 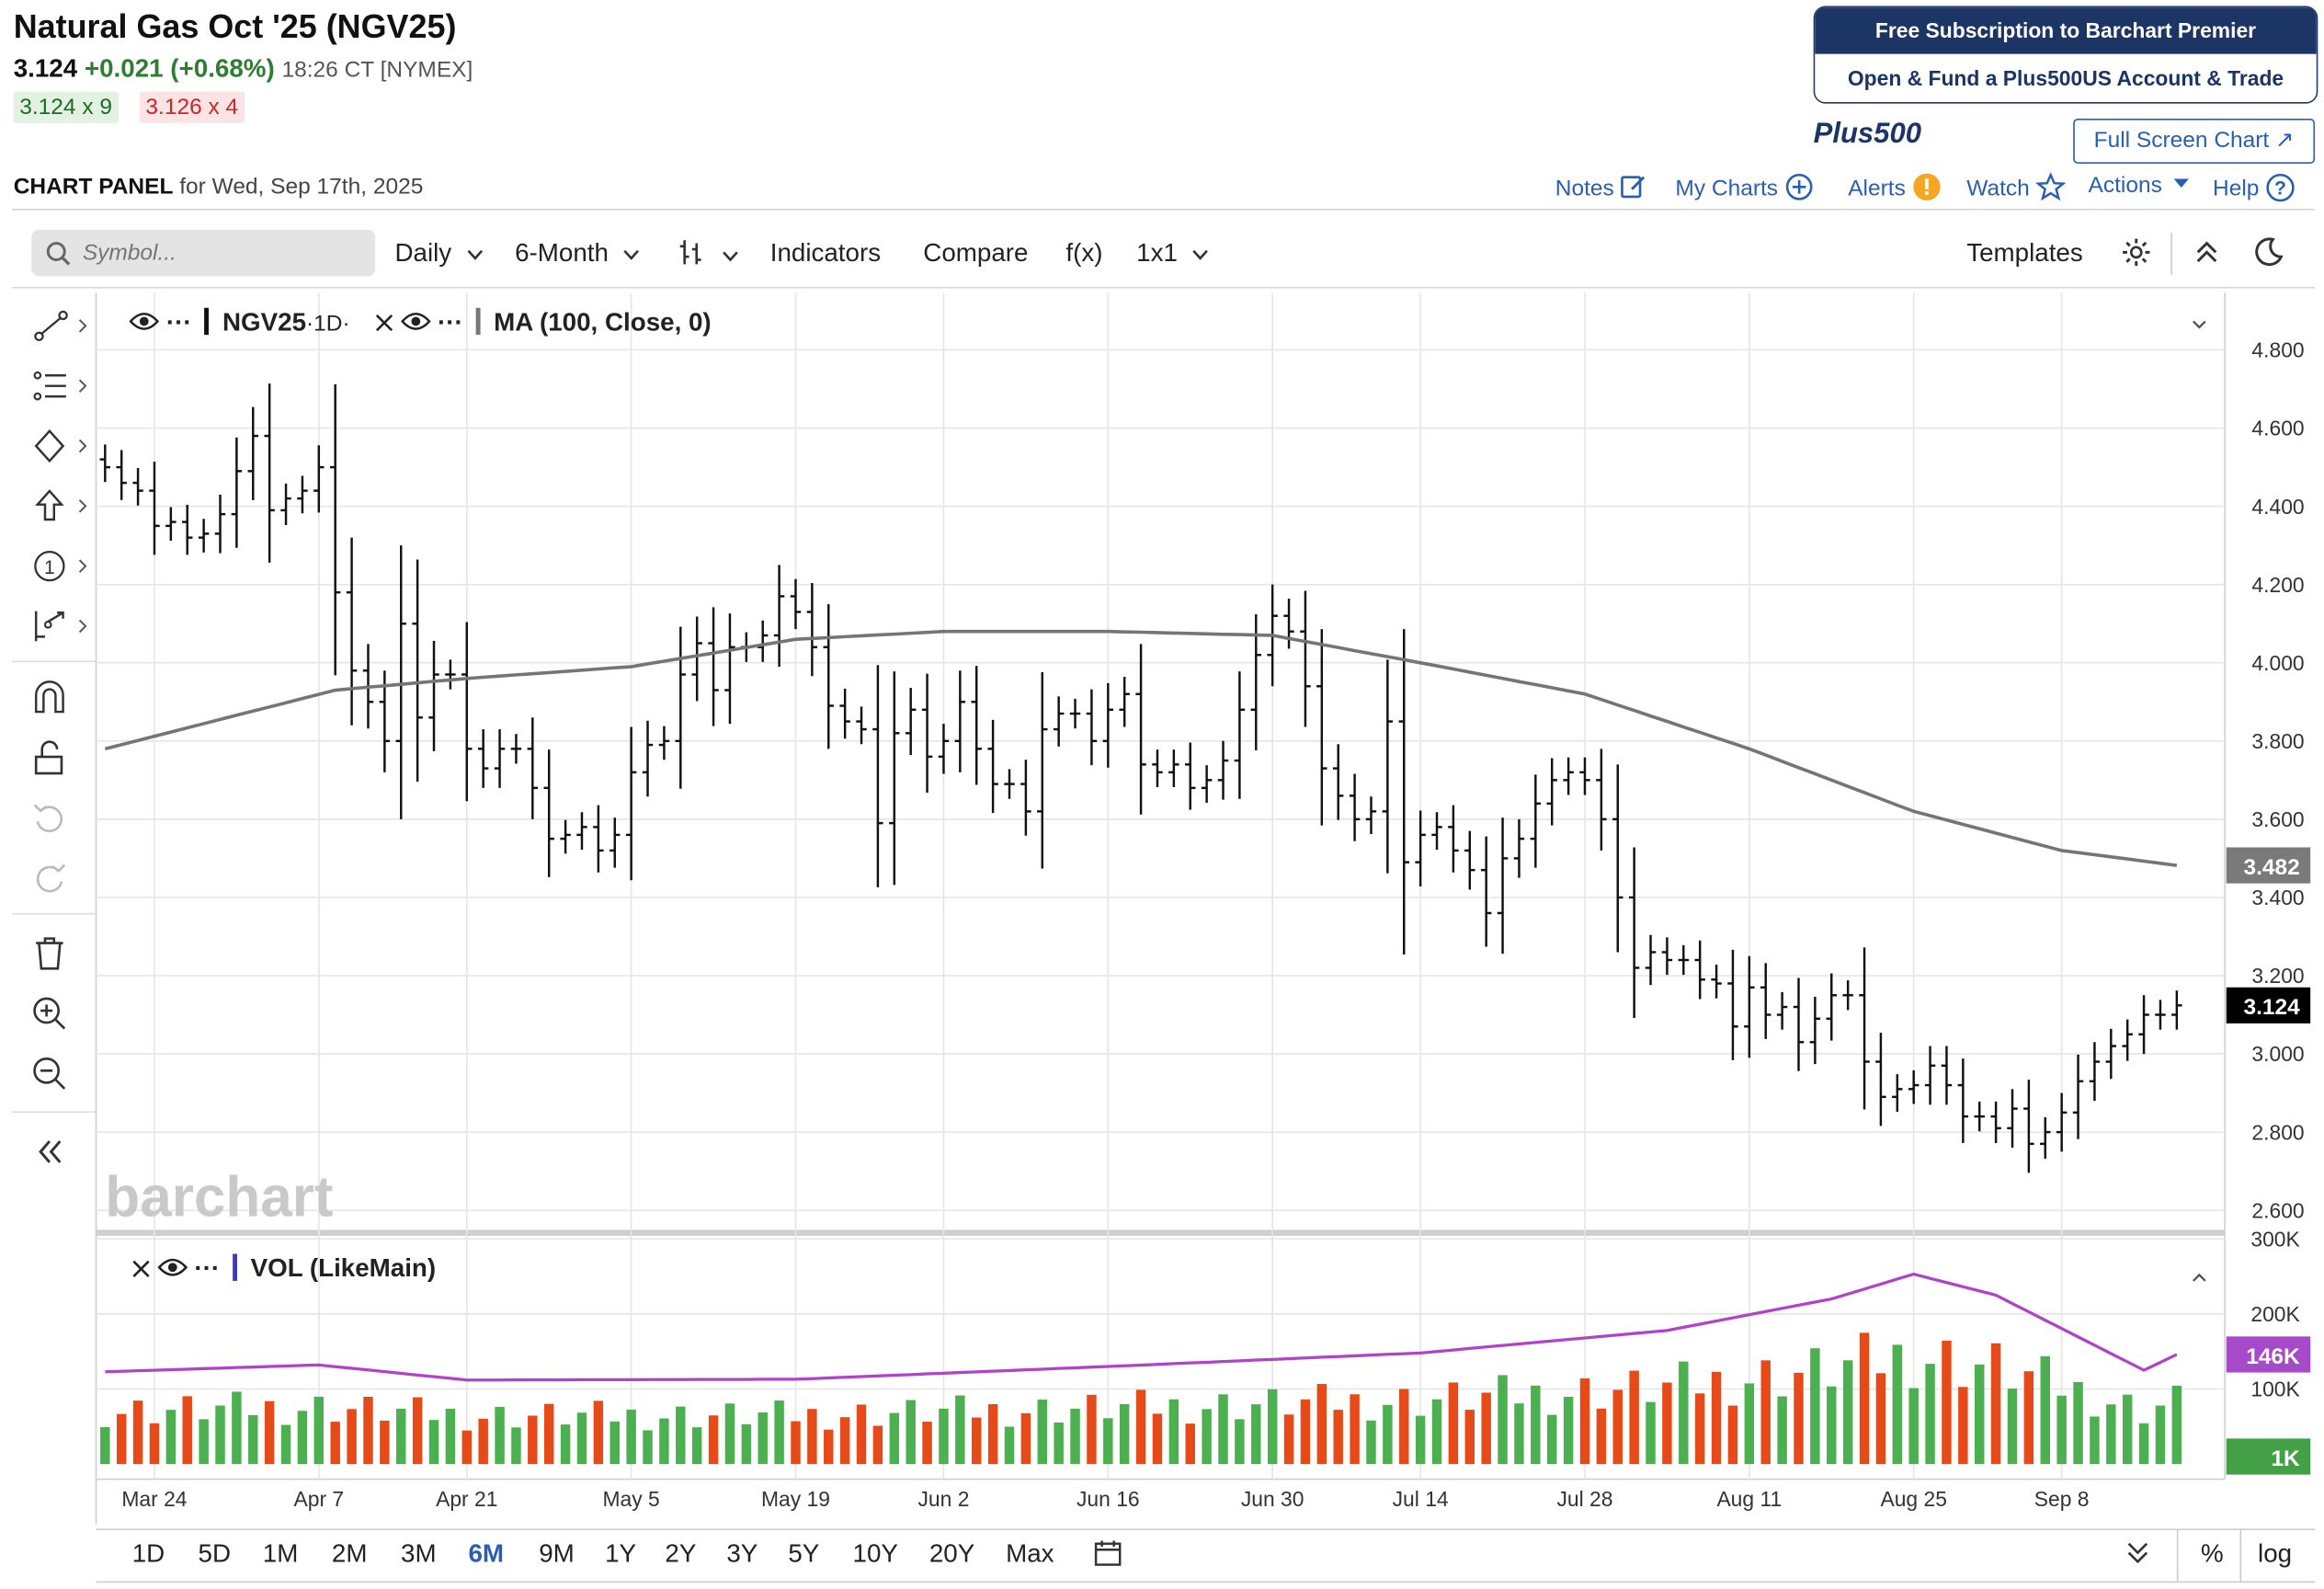 What do you see at coordinates (60, 957) in the screenshot?
I see `delete-drawings-button` at bounding box center [60, 957].